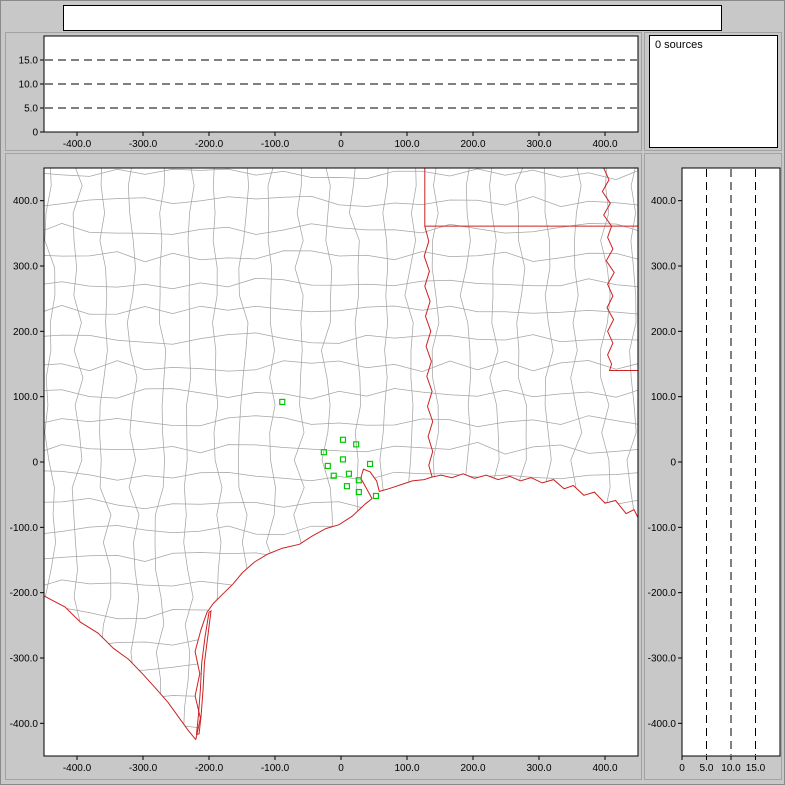 The image size is (785, 785). Describe the element at coordinates (31, 97) in the screenshot. I see `y-axis: 15.0 10.0 5.0 0` at that location.